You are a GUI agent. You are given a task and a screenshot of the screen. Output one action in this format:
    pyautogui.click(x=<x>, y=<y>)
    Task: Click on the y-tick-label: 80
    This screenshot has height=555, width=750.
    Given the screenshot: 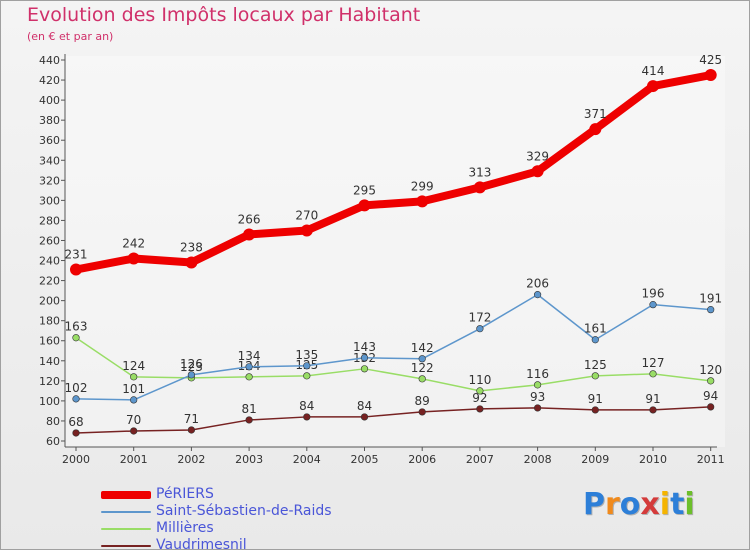 What is the action you would take?
    pyautogui.click(x=53, y=421)
    